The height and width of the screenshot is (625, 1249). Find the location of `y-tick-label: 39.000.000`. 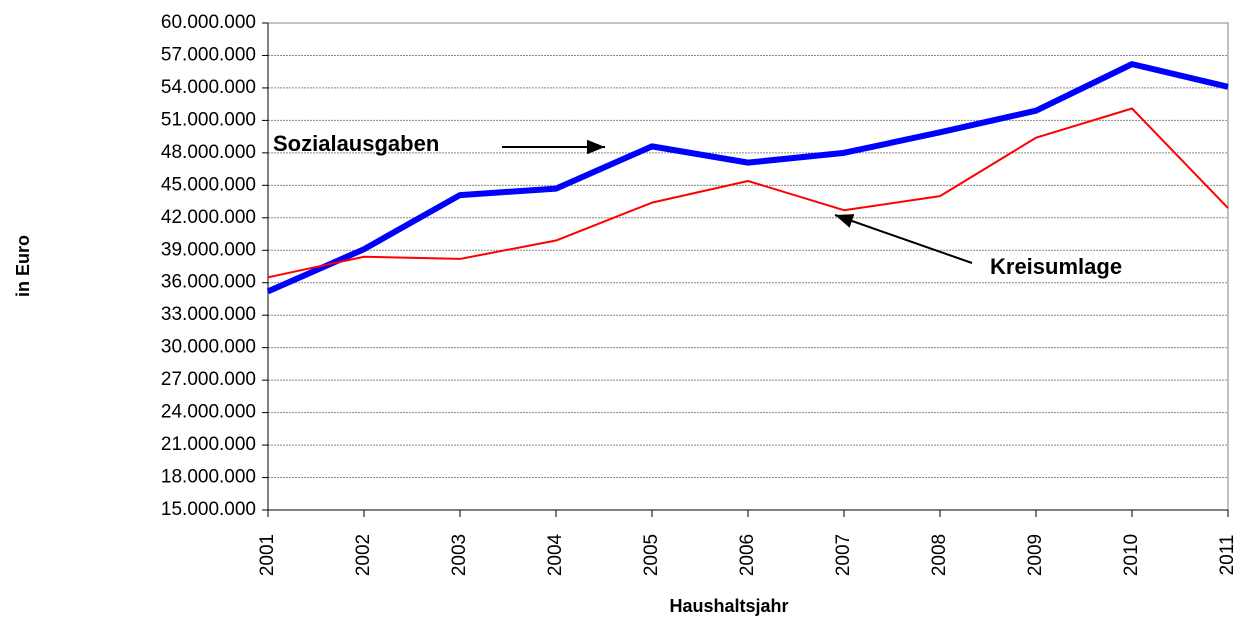

y-tick-label: 39.000.000 is located at coordinates (208, 249).